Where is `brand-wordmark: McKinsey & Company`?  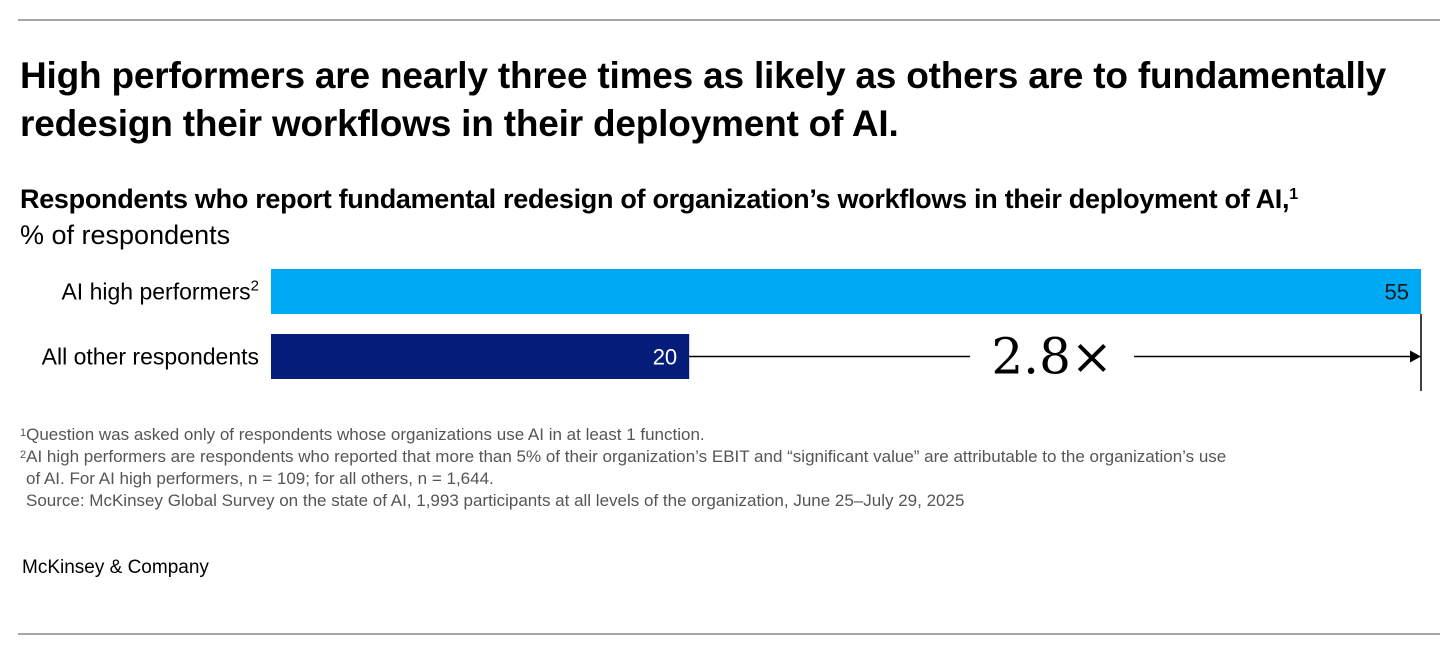 brand-wordmark: McKinsey & Company is located at coordinates (115, 567).